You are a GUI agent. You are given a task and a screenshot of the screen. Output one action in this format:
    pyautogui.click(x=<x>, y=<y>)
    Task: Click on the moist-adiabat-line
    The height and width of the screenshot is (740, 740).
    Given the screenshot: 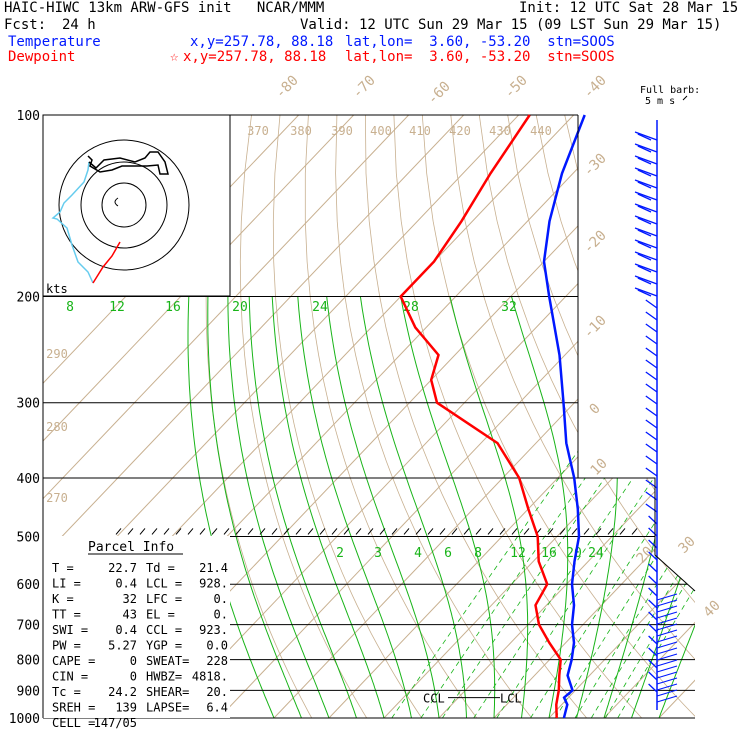 What is the action you would take?
    pyautogui.click(x=489, y=507)
    